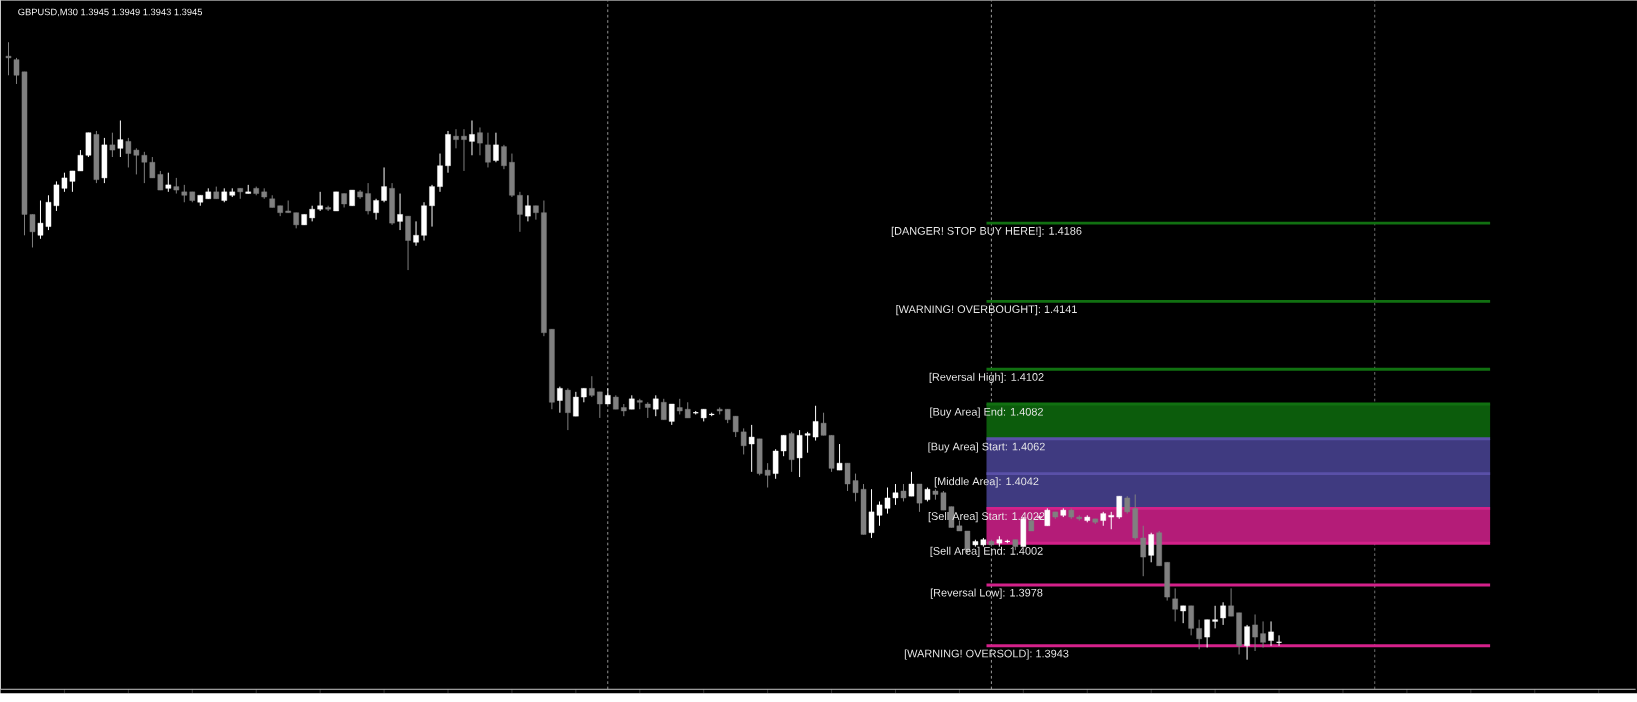 The width and height of the screenshot is (1637, 702). Describe the element at coordinates (986, 482) in the screenshot. I see `ref-line-label: [Middle Area]: 1.4042` at that location.